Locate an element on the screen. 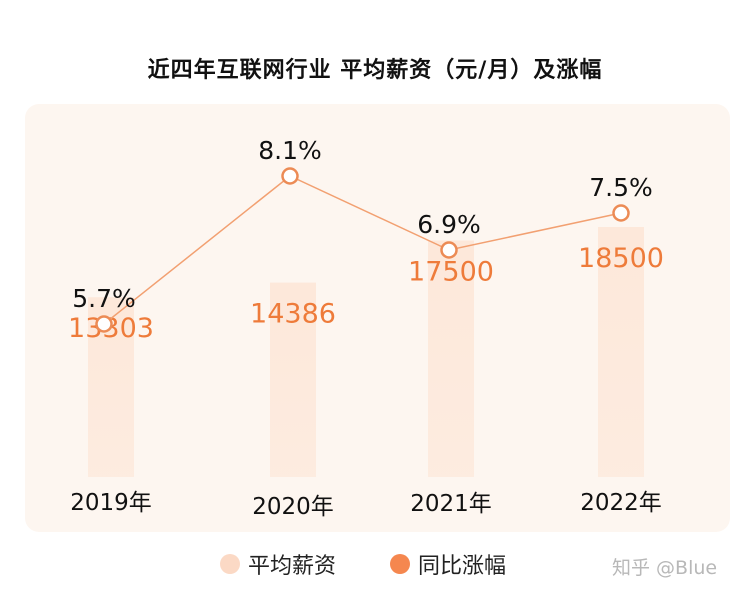  x-tick-label-0: 2019年 is located at coordinates (111, 503).